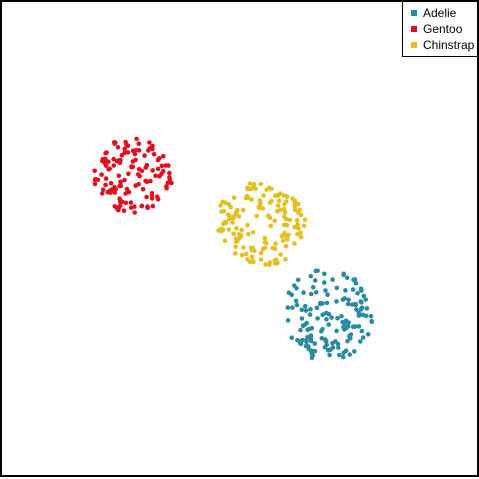  What do you see at coordinates (440, 13) in the screenshot?
I see `legend-label-adelie: Adelie` at bounding box center [440, 13].